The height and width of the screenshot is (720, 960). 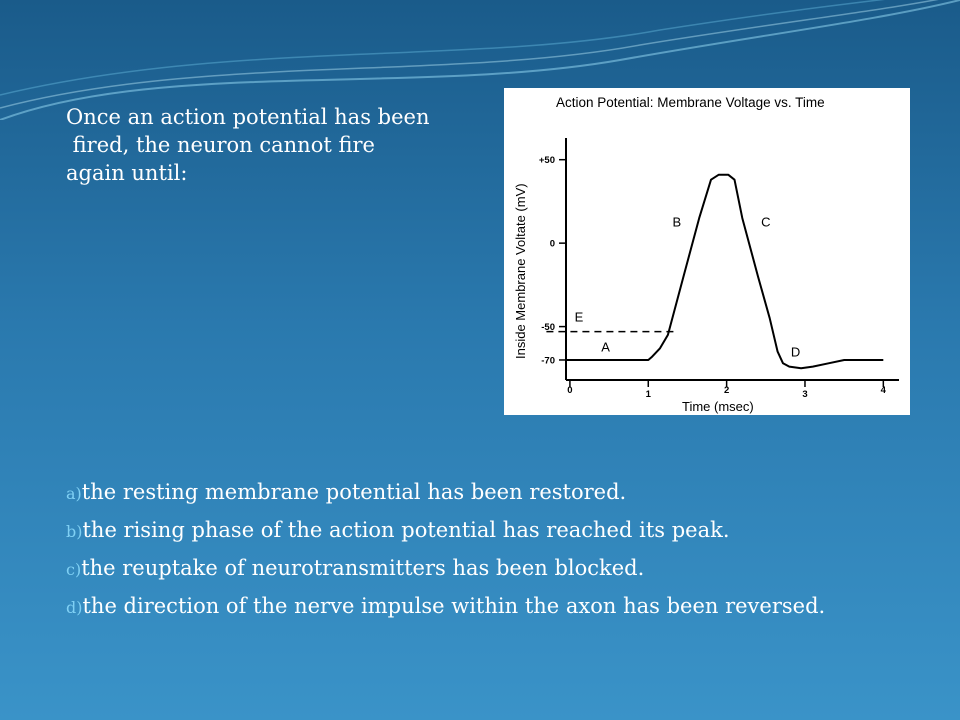 What do you see at coordinates (649, 394) in the screenshot?
I see `x-tick-label: 1` at bounding box center [649, 394].